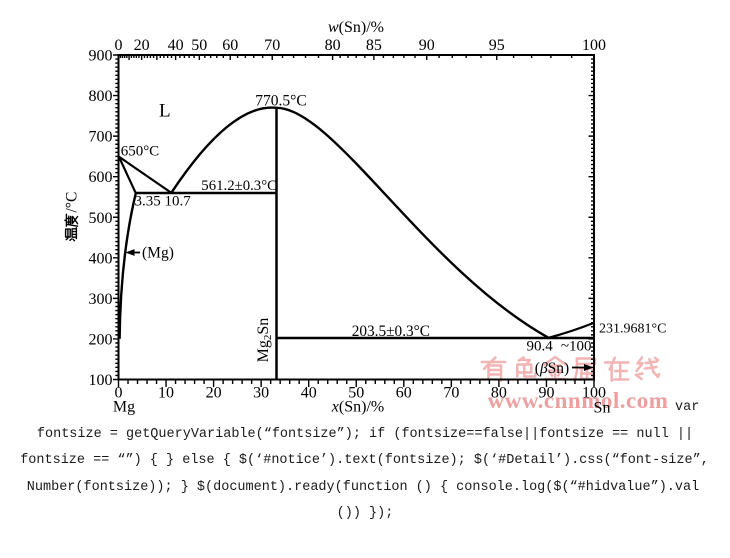 The width and height of the screenshot is (730, 558). What do you see at coordinates (602, 408) in the screenshot?
I see `svg-text: Sn` at bounding box center [602, 408].